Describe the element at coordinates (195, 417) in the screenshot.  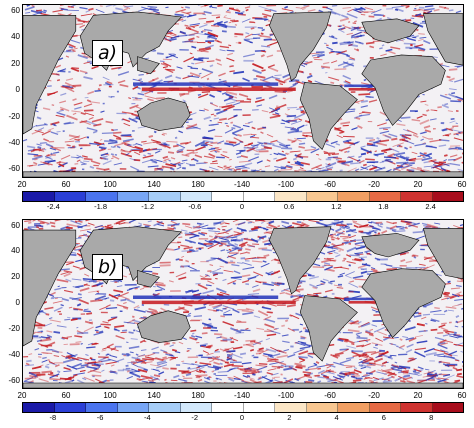
I see `colorbar-tick-label: -2` at that location.